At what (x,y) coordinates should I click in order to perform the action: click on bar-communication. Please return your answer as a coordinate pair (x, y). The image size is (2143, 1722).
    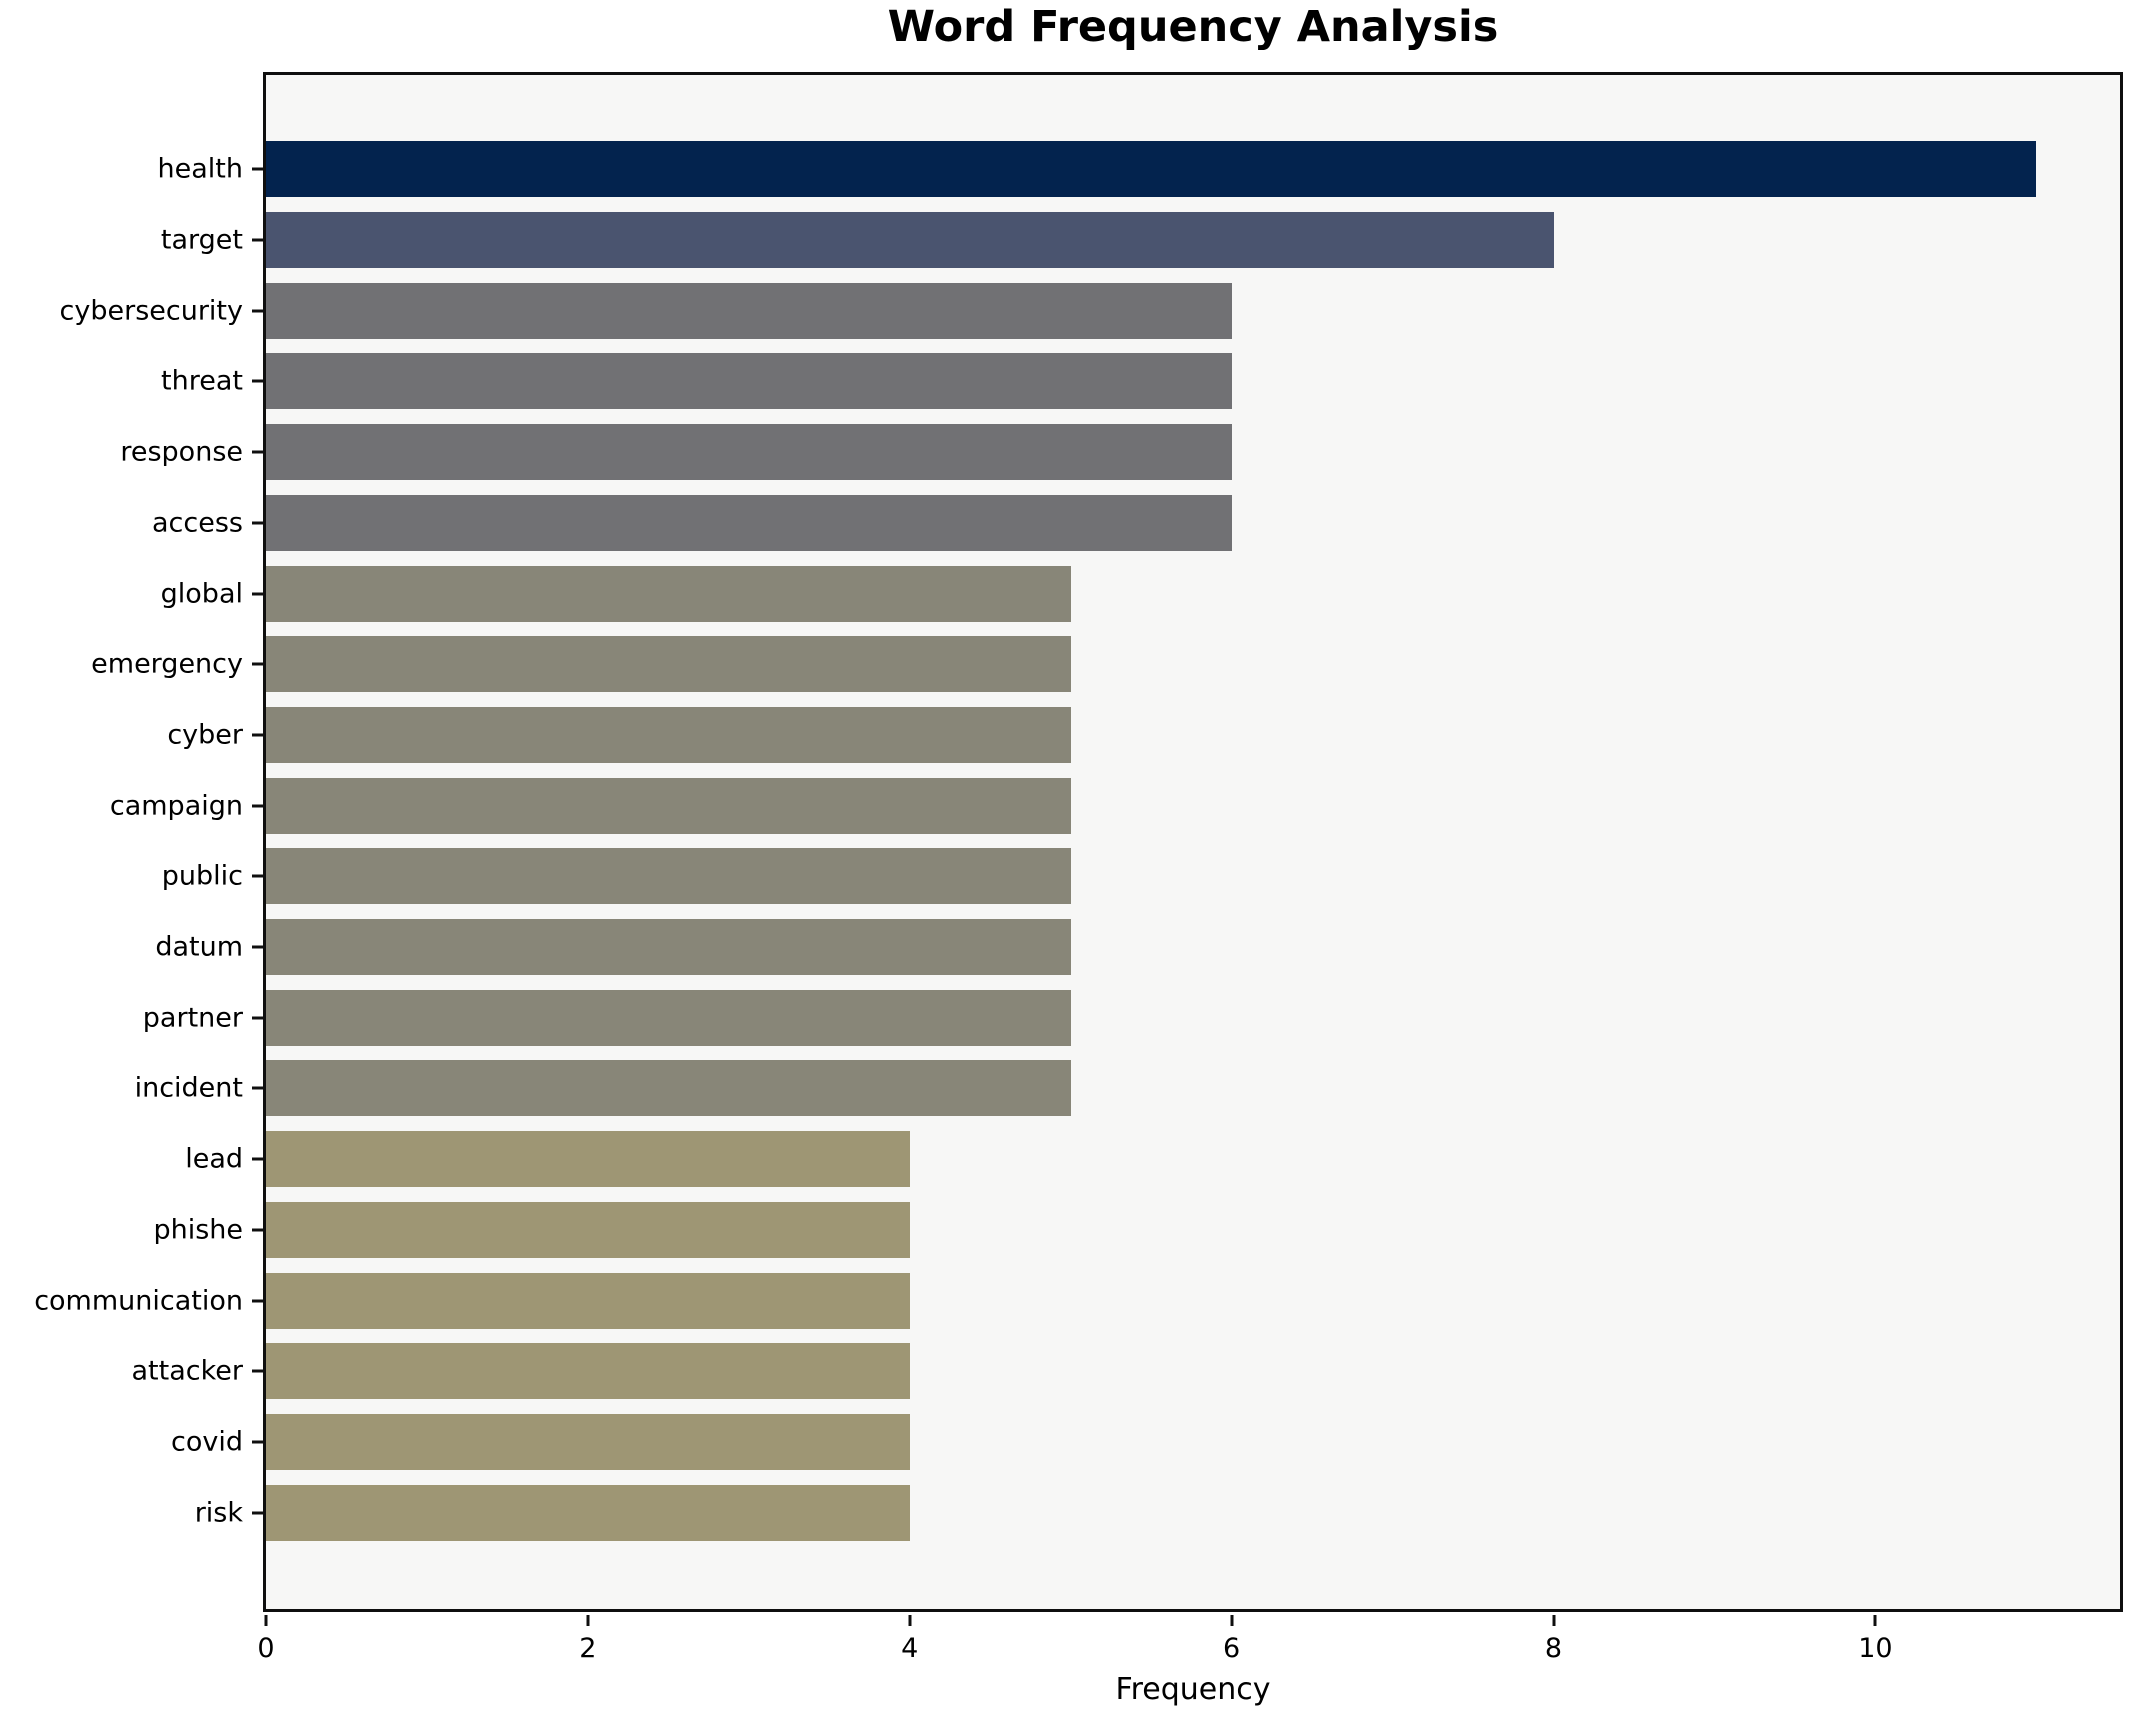
    Looking at the image, I should click on (588, 1300).